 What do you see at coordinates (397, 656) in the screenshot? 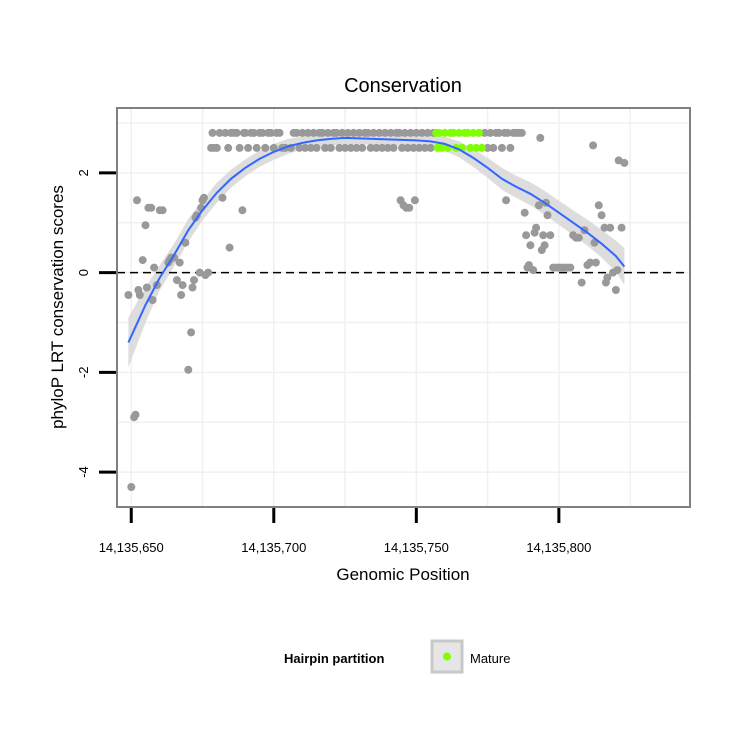
I see `legend: Hairpin partition Mature` at bounding box center [397, 656].